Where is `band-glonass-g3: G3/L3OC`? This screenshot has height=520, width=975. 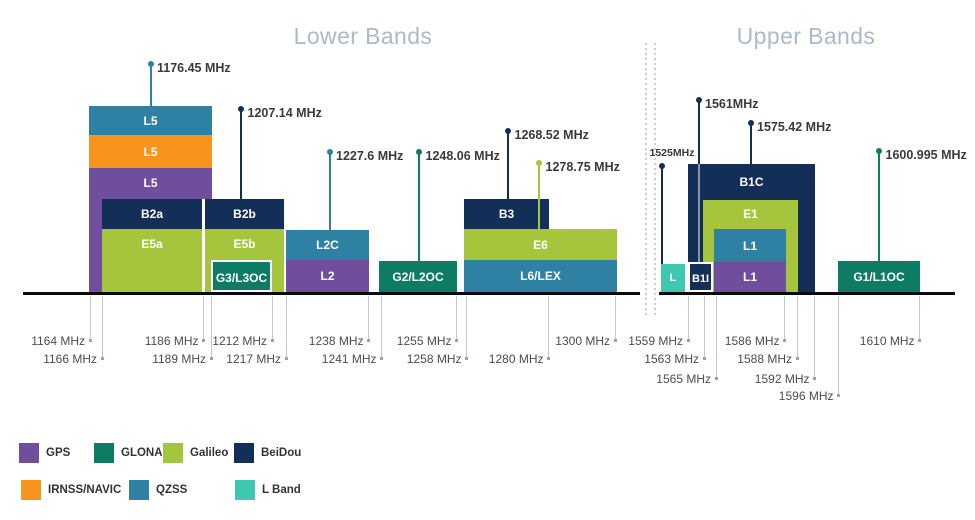
band-glonass-g3: G3/L3OC is located at coordinates (241, 276).